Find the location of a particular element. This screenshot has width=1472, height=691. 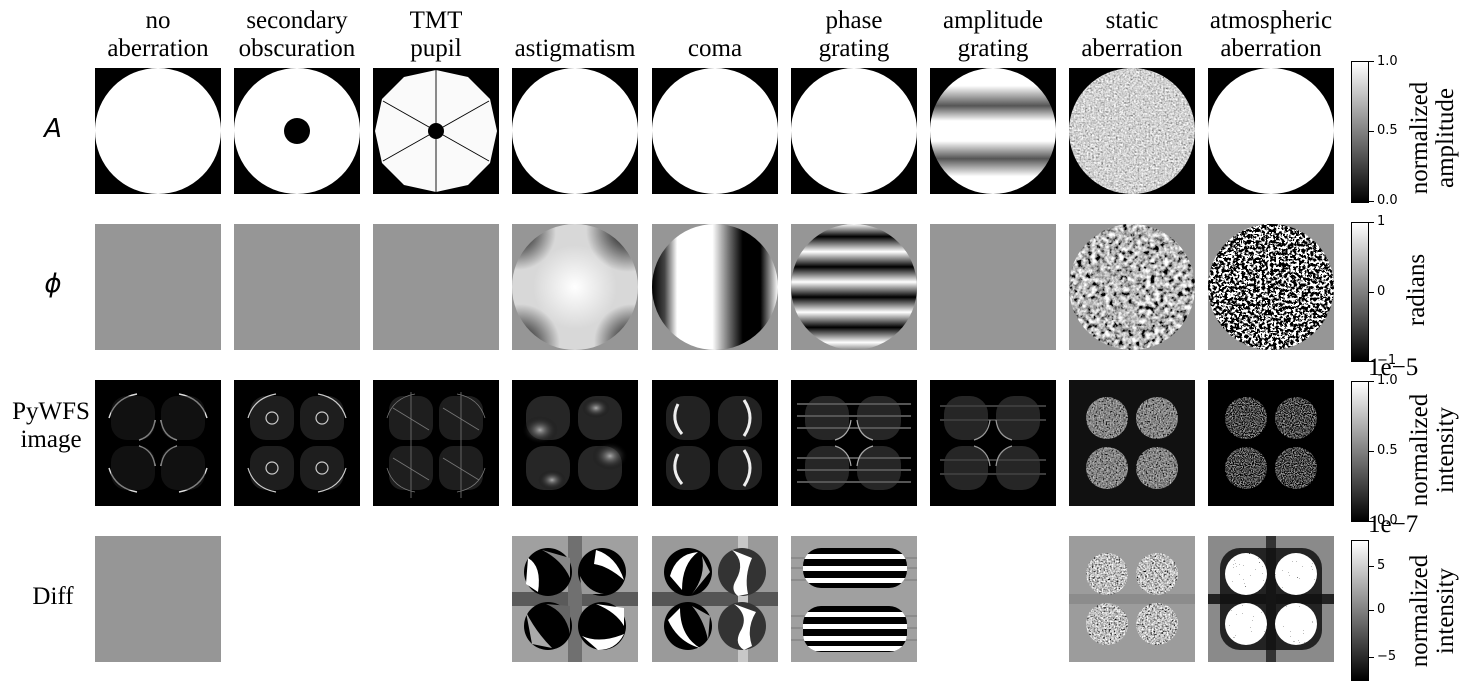

panel-amplitude-amplitude-grating is located at coordinates (993, 131).